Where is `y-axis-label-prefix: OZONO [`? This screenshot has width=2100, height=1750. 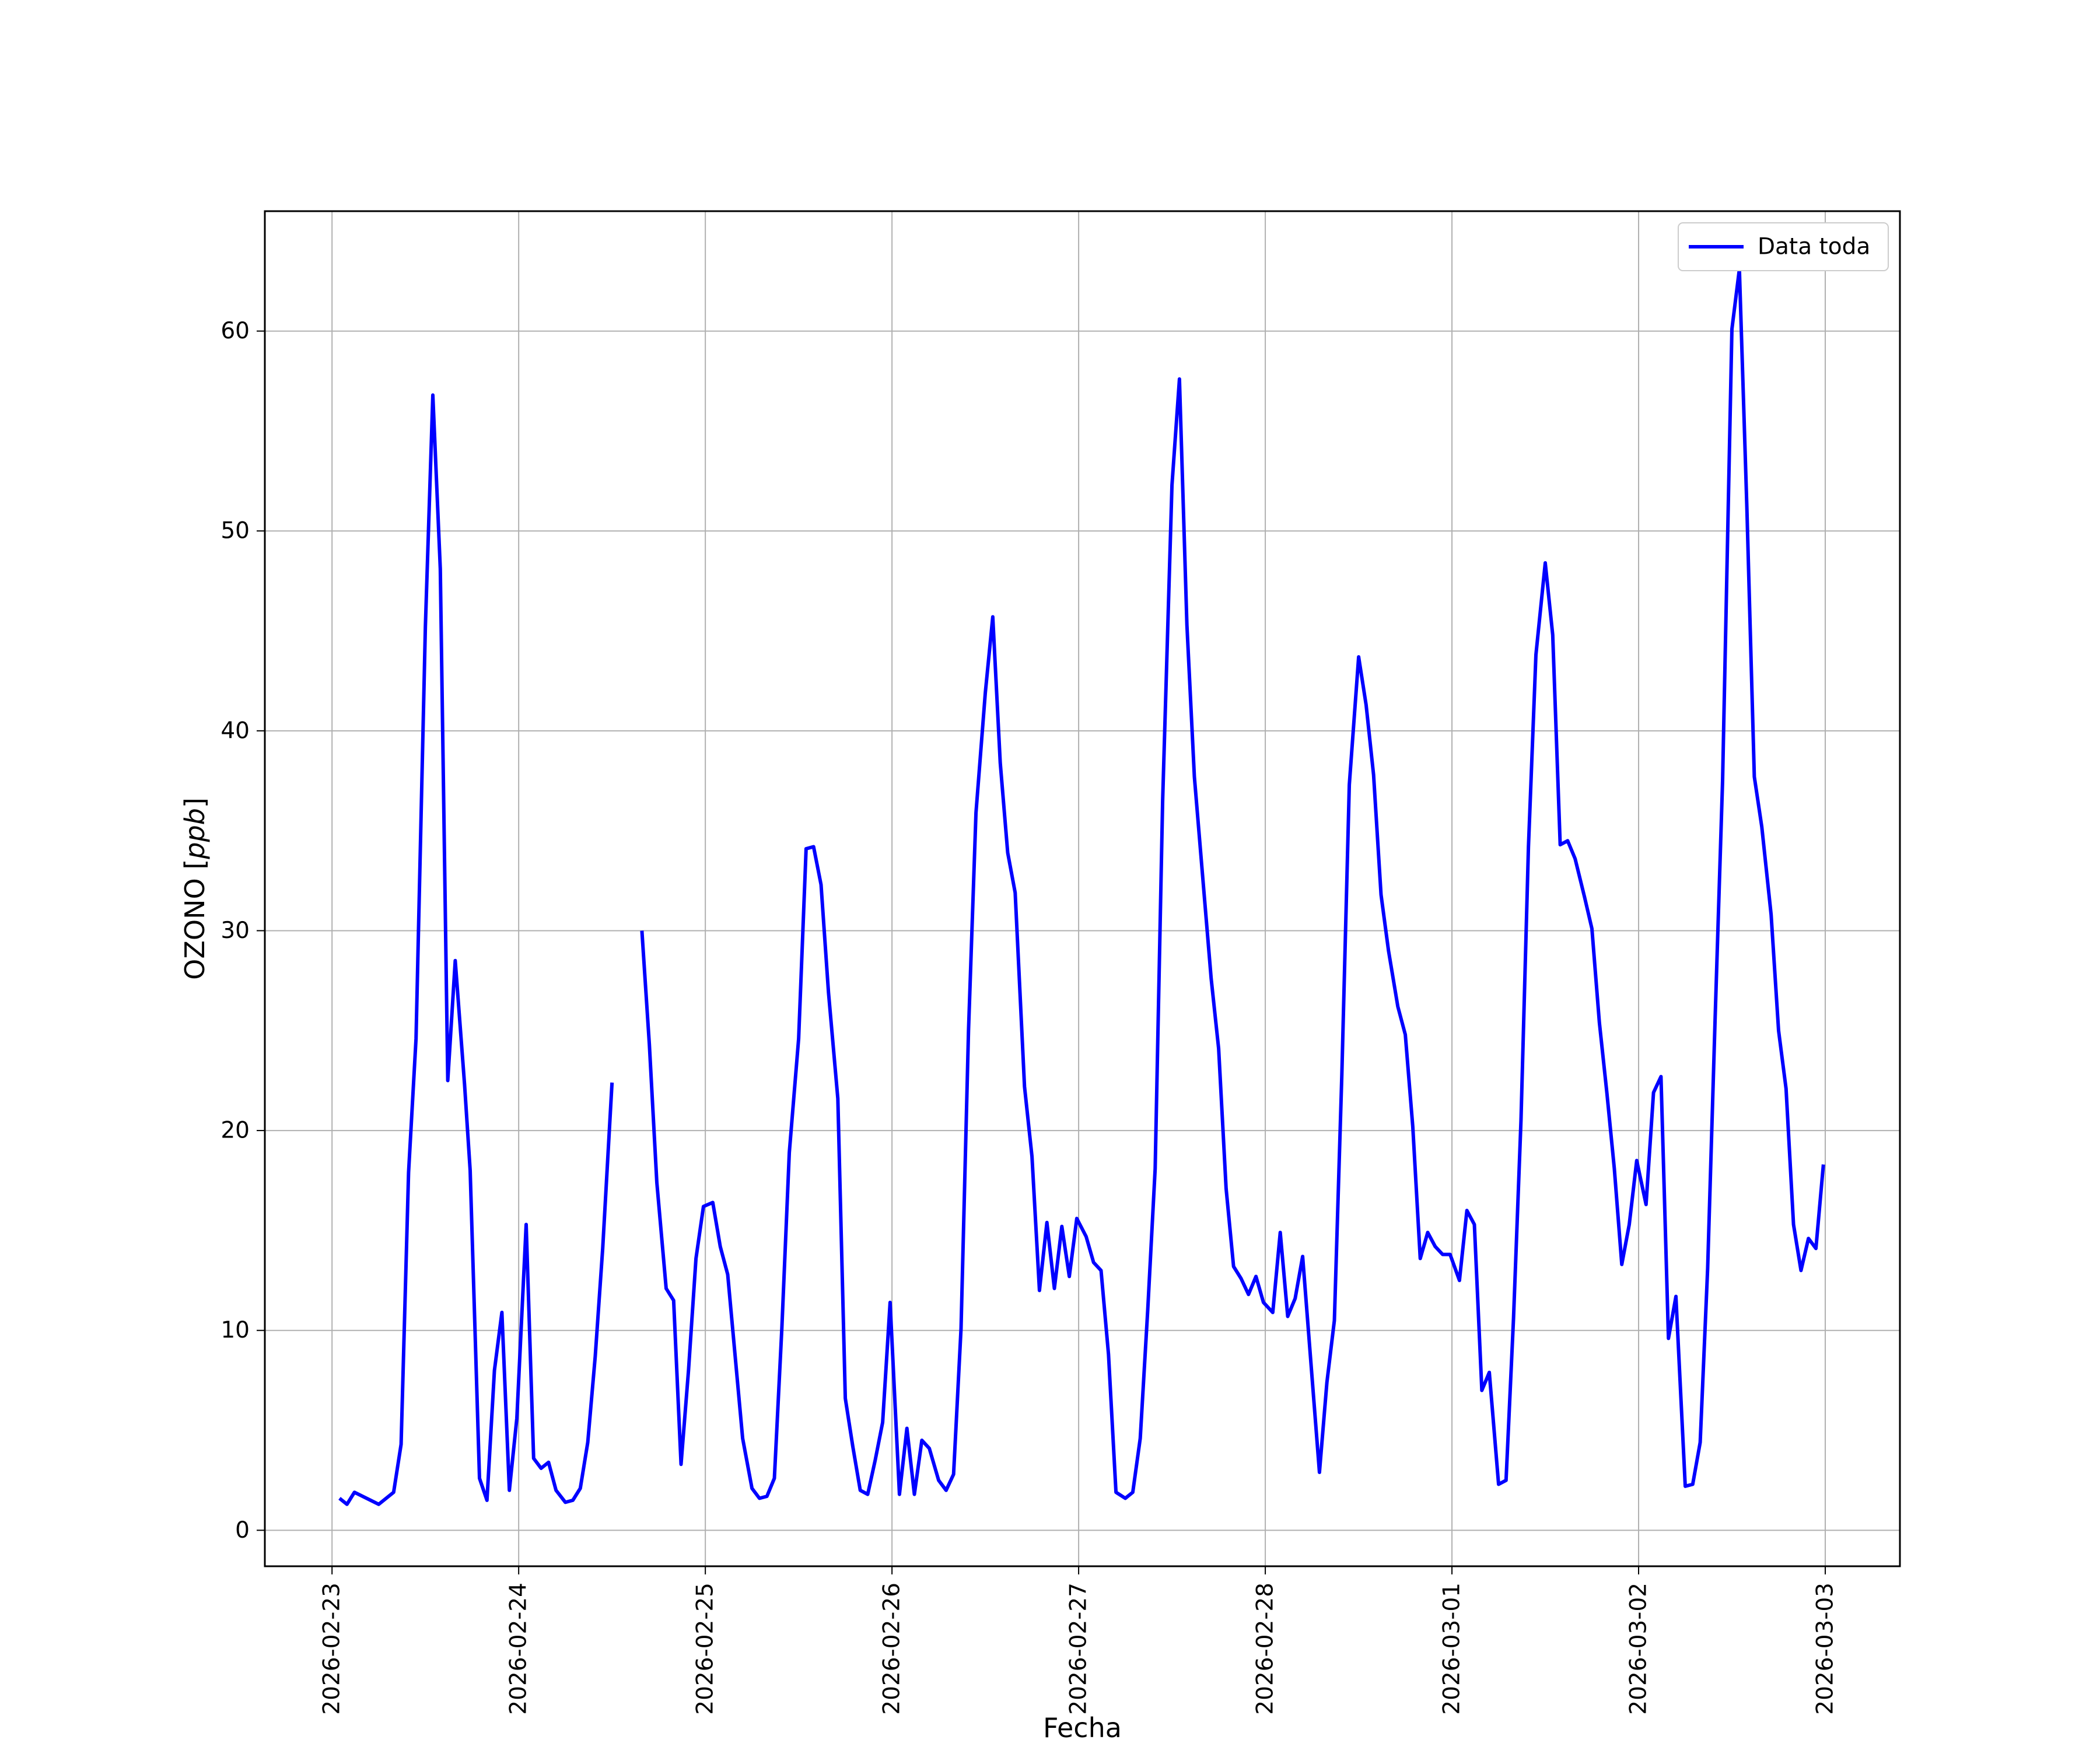
y-axis-label-prefix: OZONO [ is located at coordinates (195, 919).